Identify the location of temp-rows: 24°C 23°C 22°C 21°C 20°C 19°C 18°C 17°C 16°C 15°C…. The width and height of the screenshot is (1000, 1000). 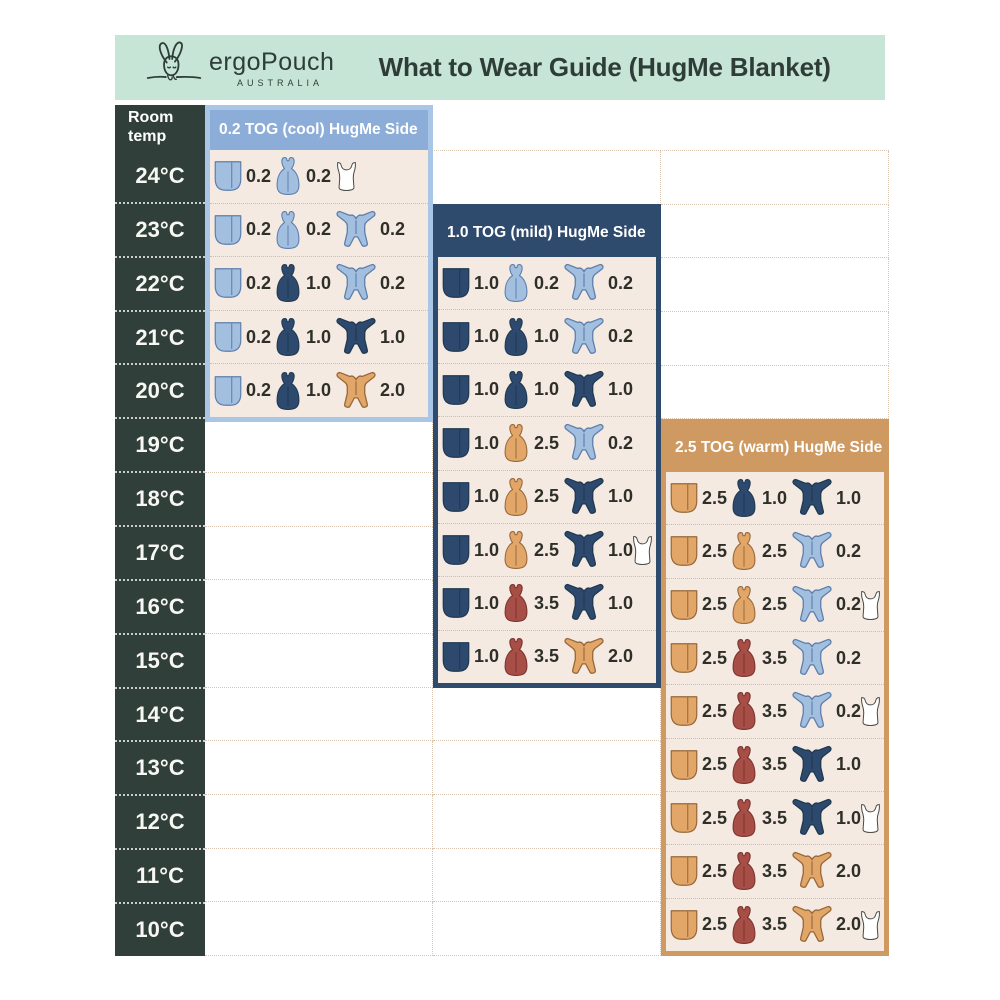
(160, 553).